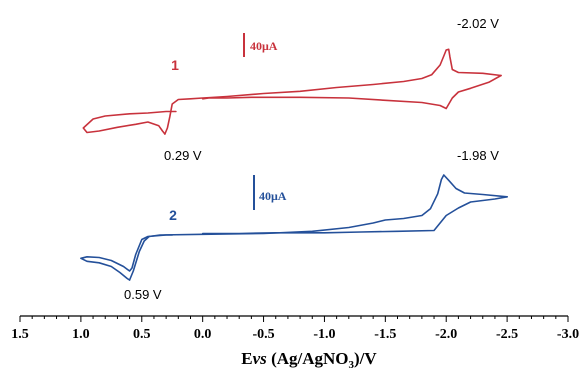  I want to click on series-2-forward-sweep, so click(126, 257).